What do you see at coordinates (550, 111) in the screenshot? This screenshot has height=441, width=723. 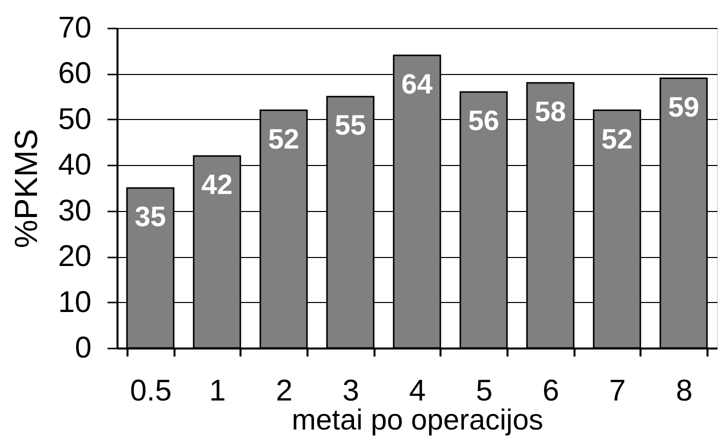 I see `data-label: 58` at bounding box center [550, 111].